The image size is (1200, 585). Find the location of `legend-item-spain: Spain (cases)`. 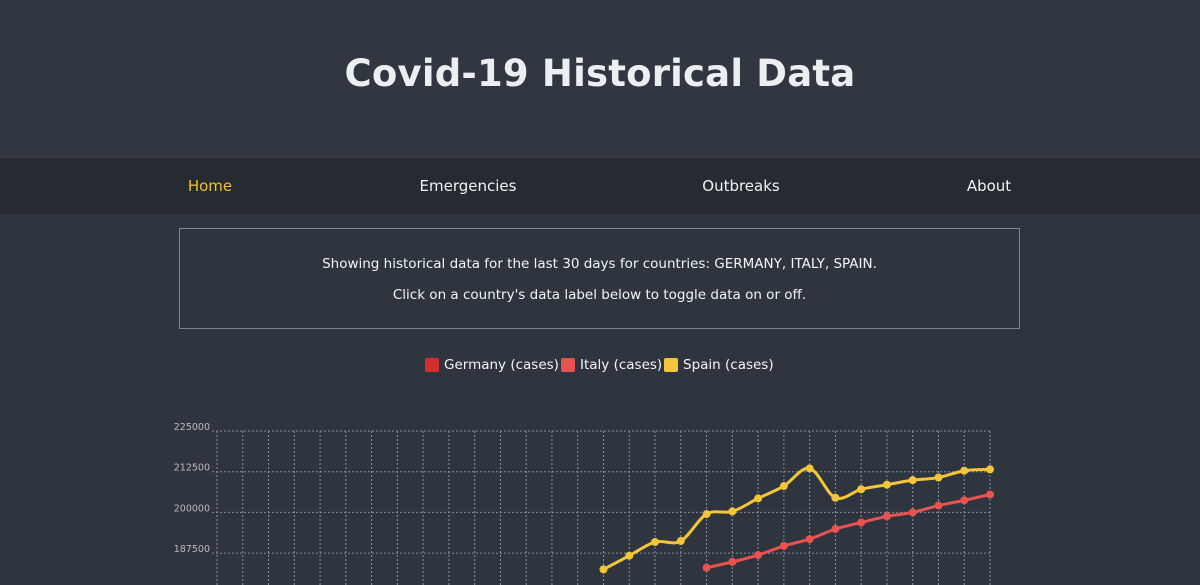

legend-item-spain: Spain (cases) is located at coordinates (719, 365).